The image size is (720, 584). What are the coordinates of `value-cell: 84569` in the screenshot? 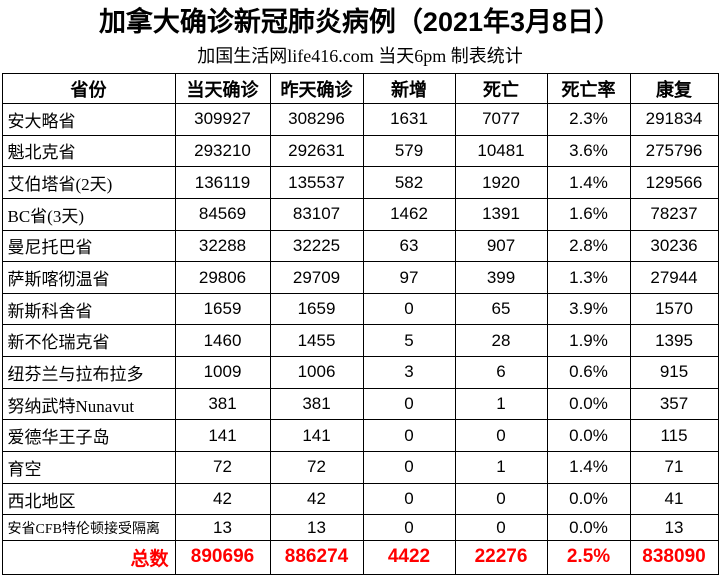 It's located at (222, 214).